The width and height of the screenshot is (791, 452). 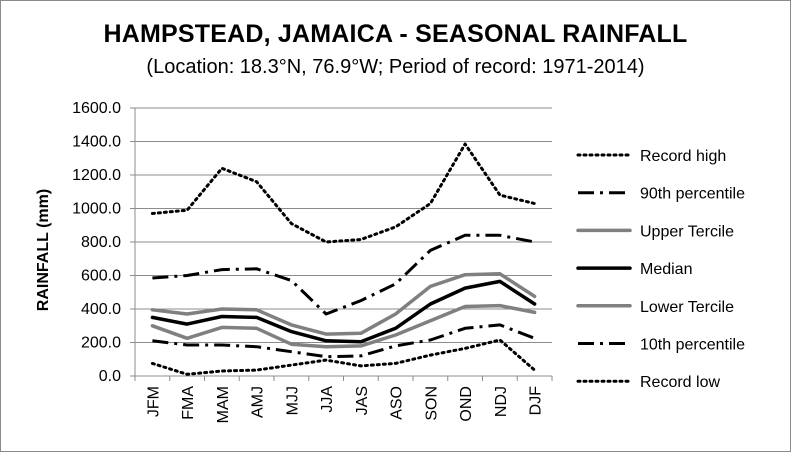 What do you see at coordinates (344, 405) in the screenshot?
I see `x-tick-labels: JFM FMA MAM AMJ MJJ JJA JAS ASO SON OND NDJ DJF` at bounding box center [344, 405].